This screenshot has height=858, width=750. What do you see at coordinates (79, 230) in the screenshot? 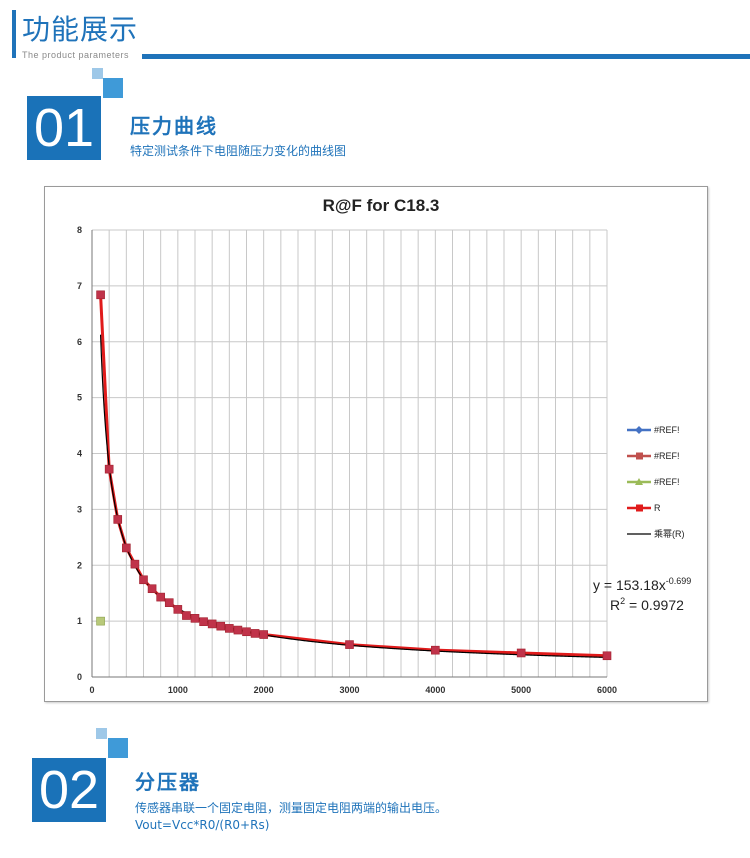
I see `y-tick-label: 8` at bounding box center [79, 230].